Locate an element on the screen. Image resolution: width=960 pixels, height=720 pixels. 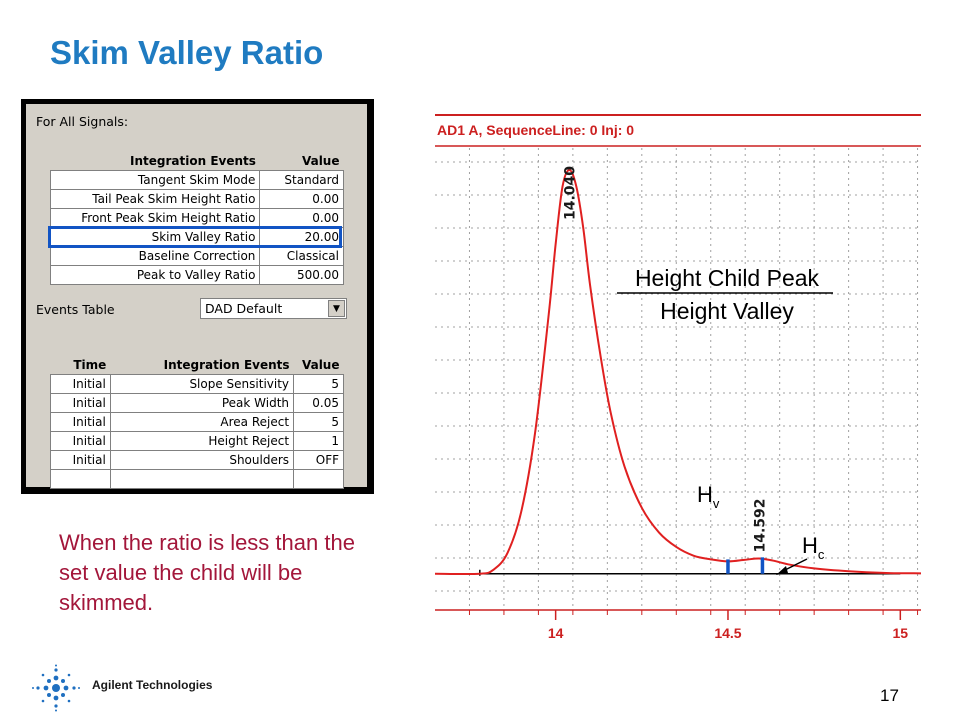
peak-rt-label: 14.040 is located at coordinates (570, 193).